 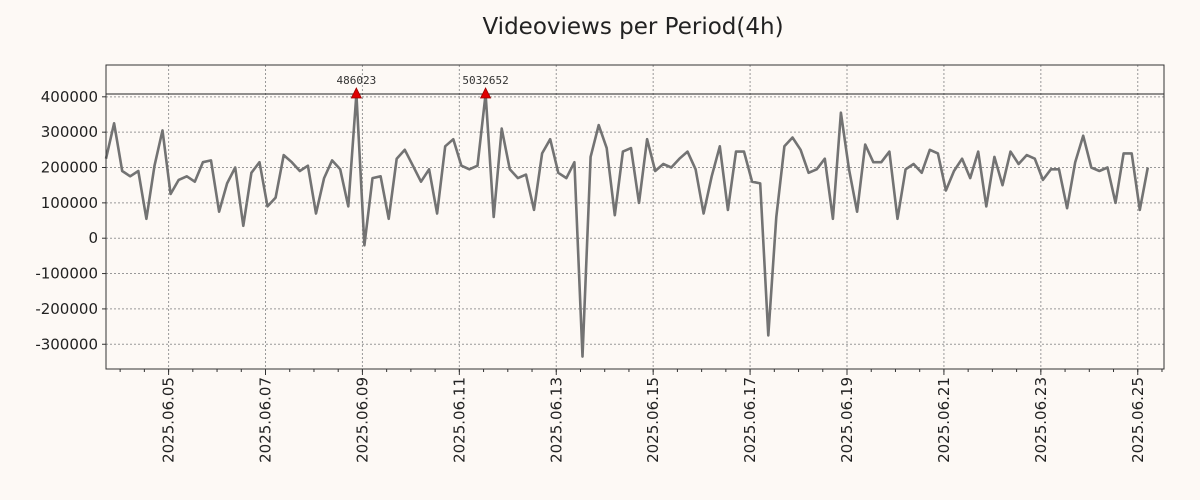 What do you see at coordinates (66, 344) in the screenshot?
I see `y-tick-label: -300000` at bounding box center [66, 344].